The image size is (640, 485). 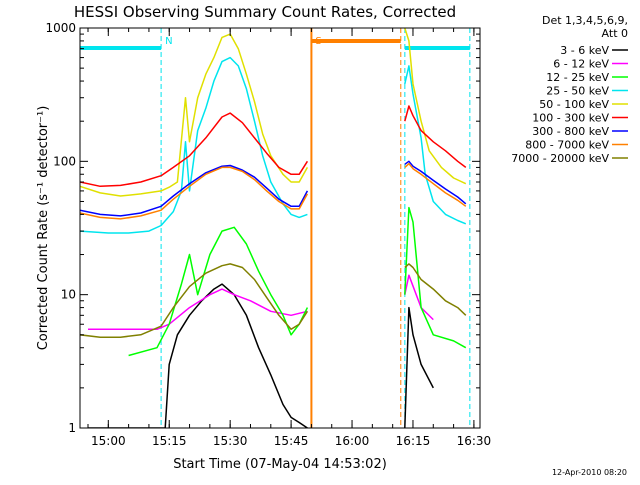 I want to click on legend-label-1: 6 - 12 keV, so click(x=581, y=64).